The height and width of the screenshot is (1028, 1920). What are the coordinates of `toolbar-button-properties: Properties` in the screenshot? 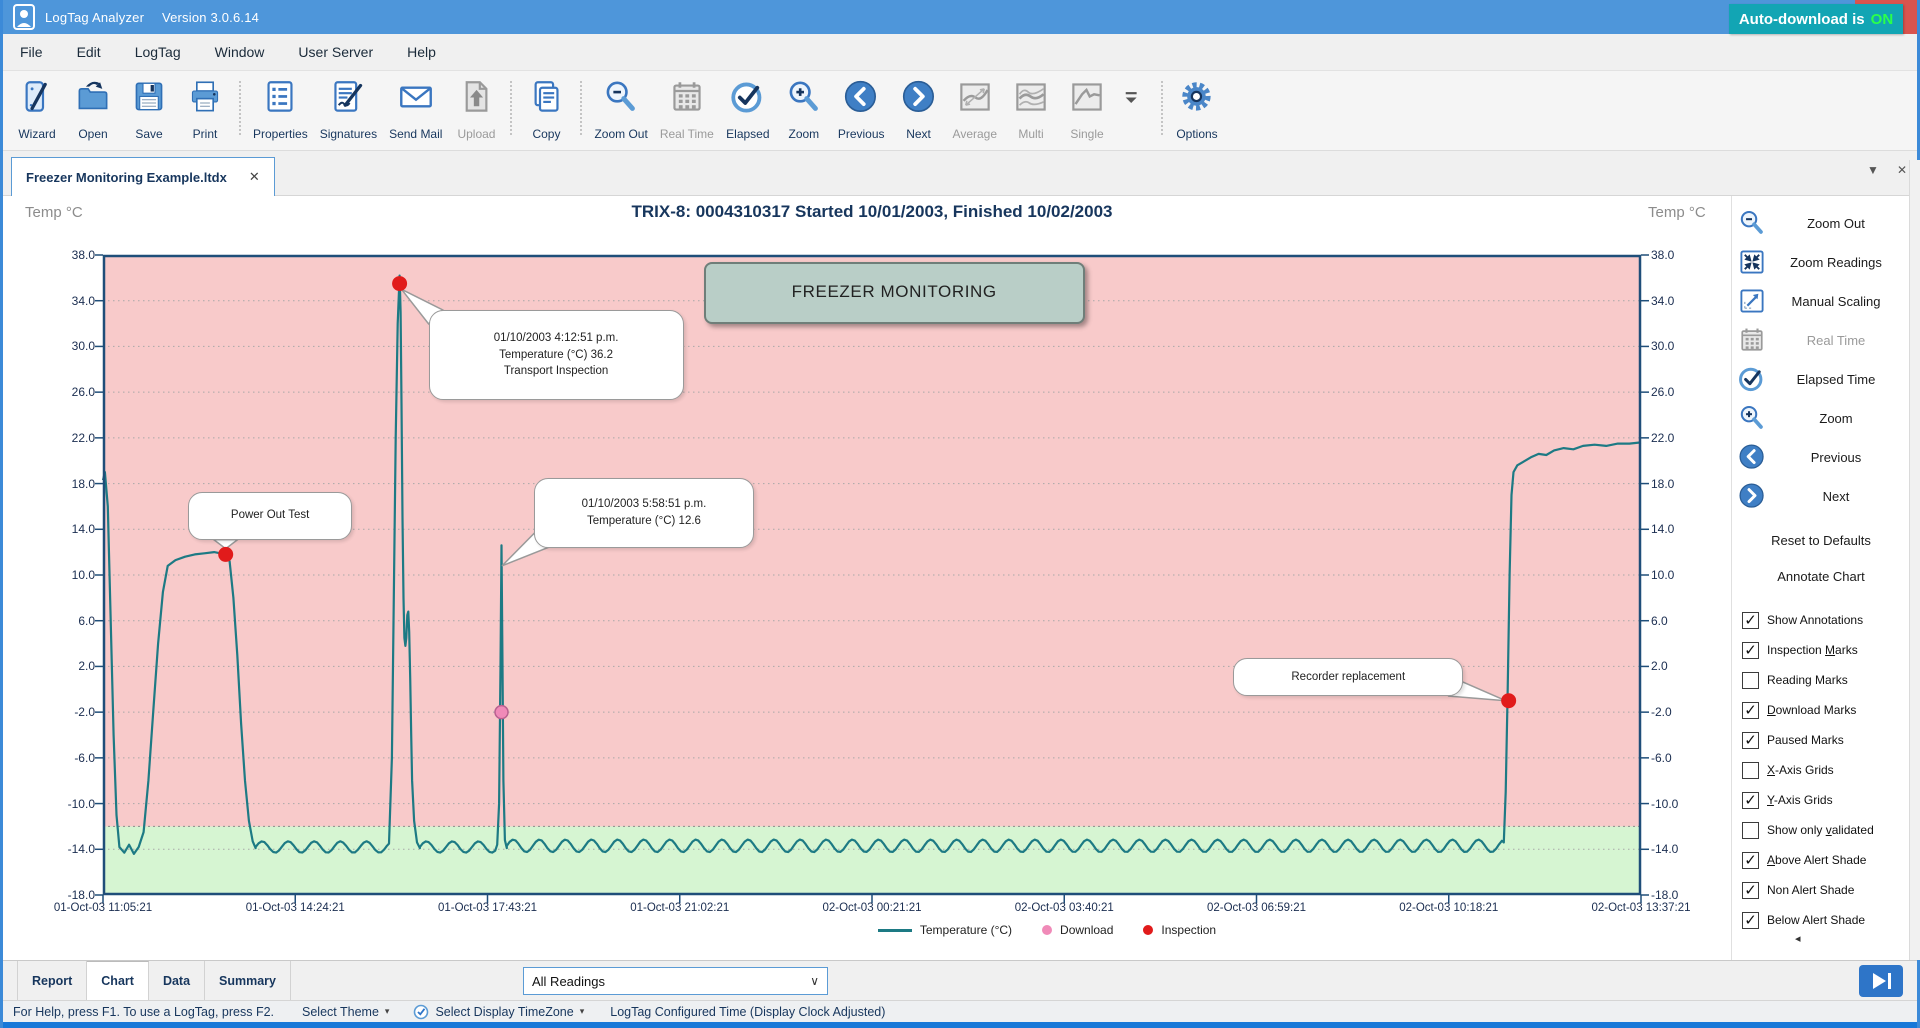 It's located at (280, 110).